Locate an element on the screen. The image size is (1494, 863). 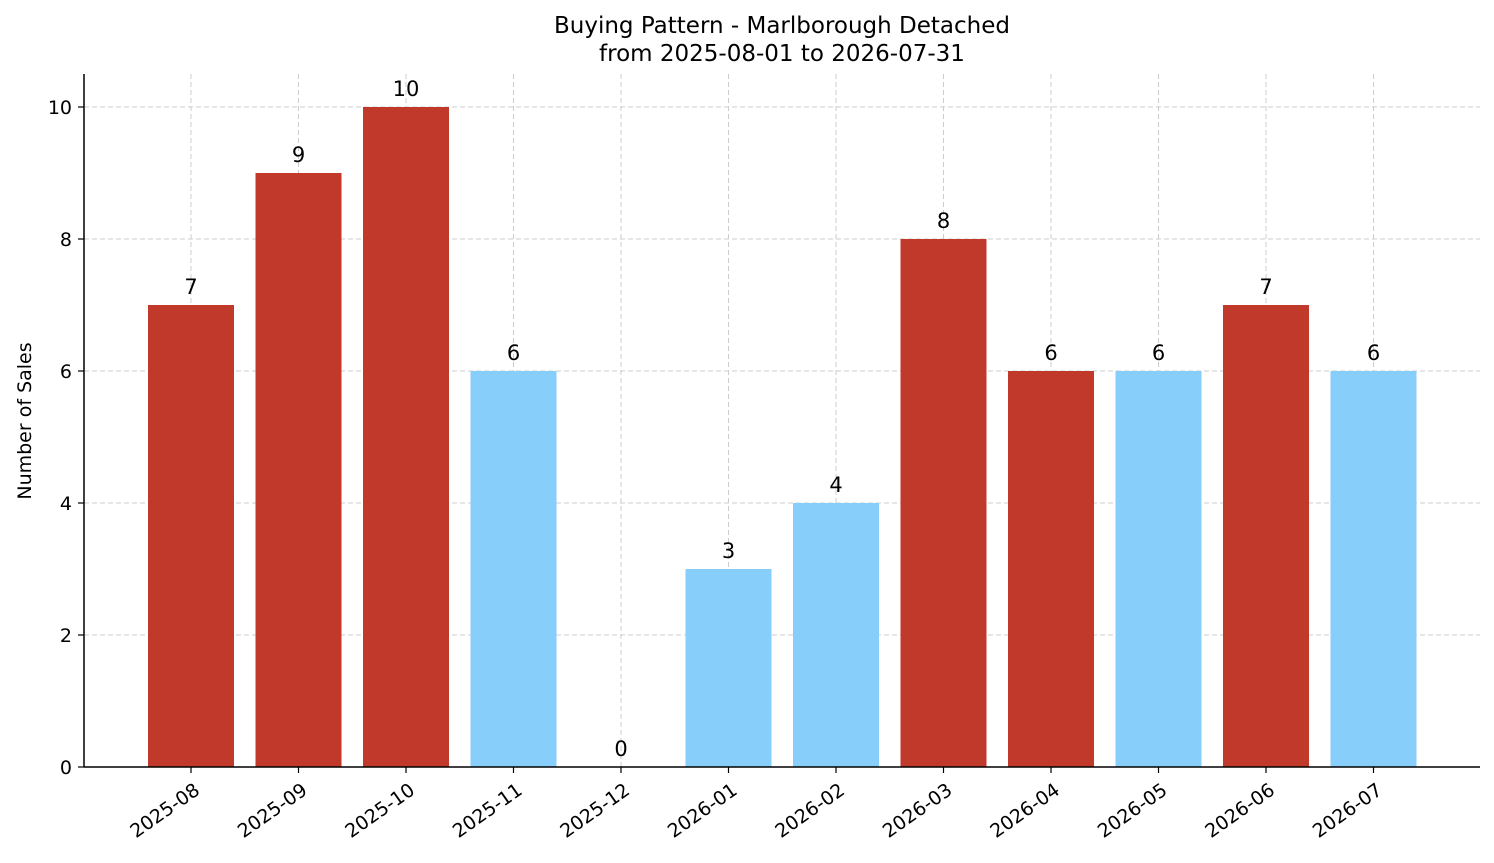
bar-value-label: 0 is located at coordinates (620, 749).